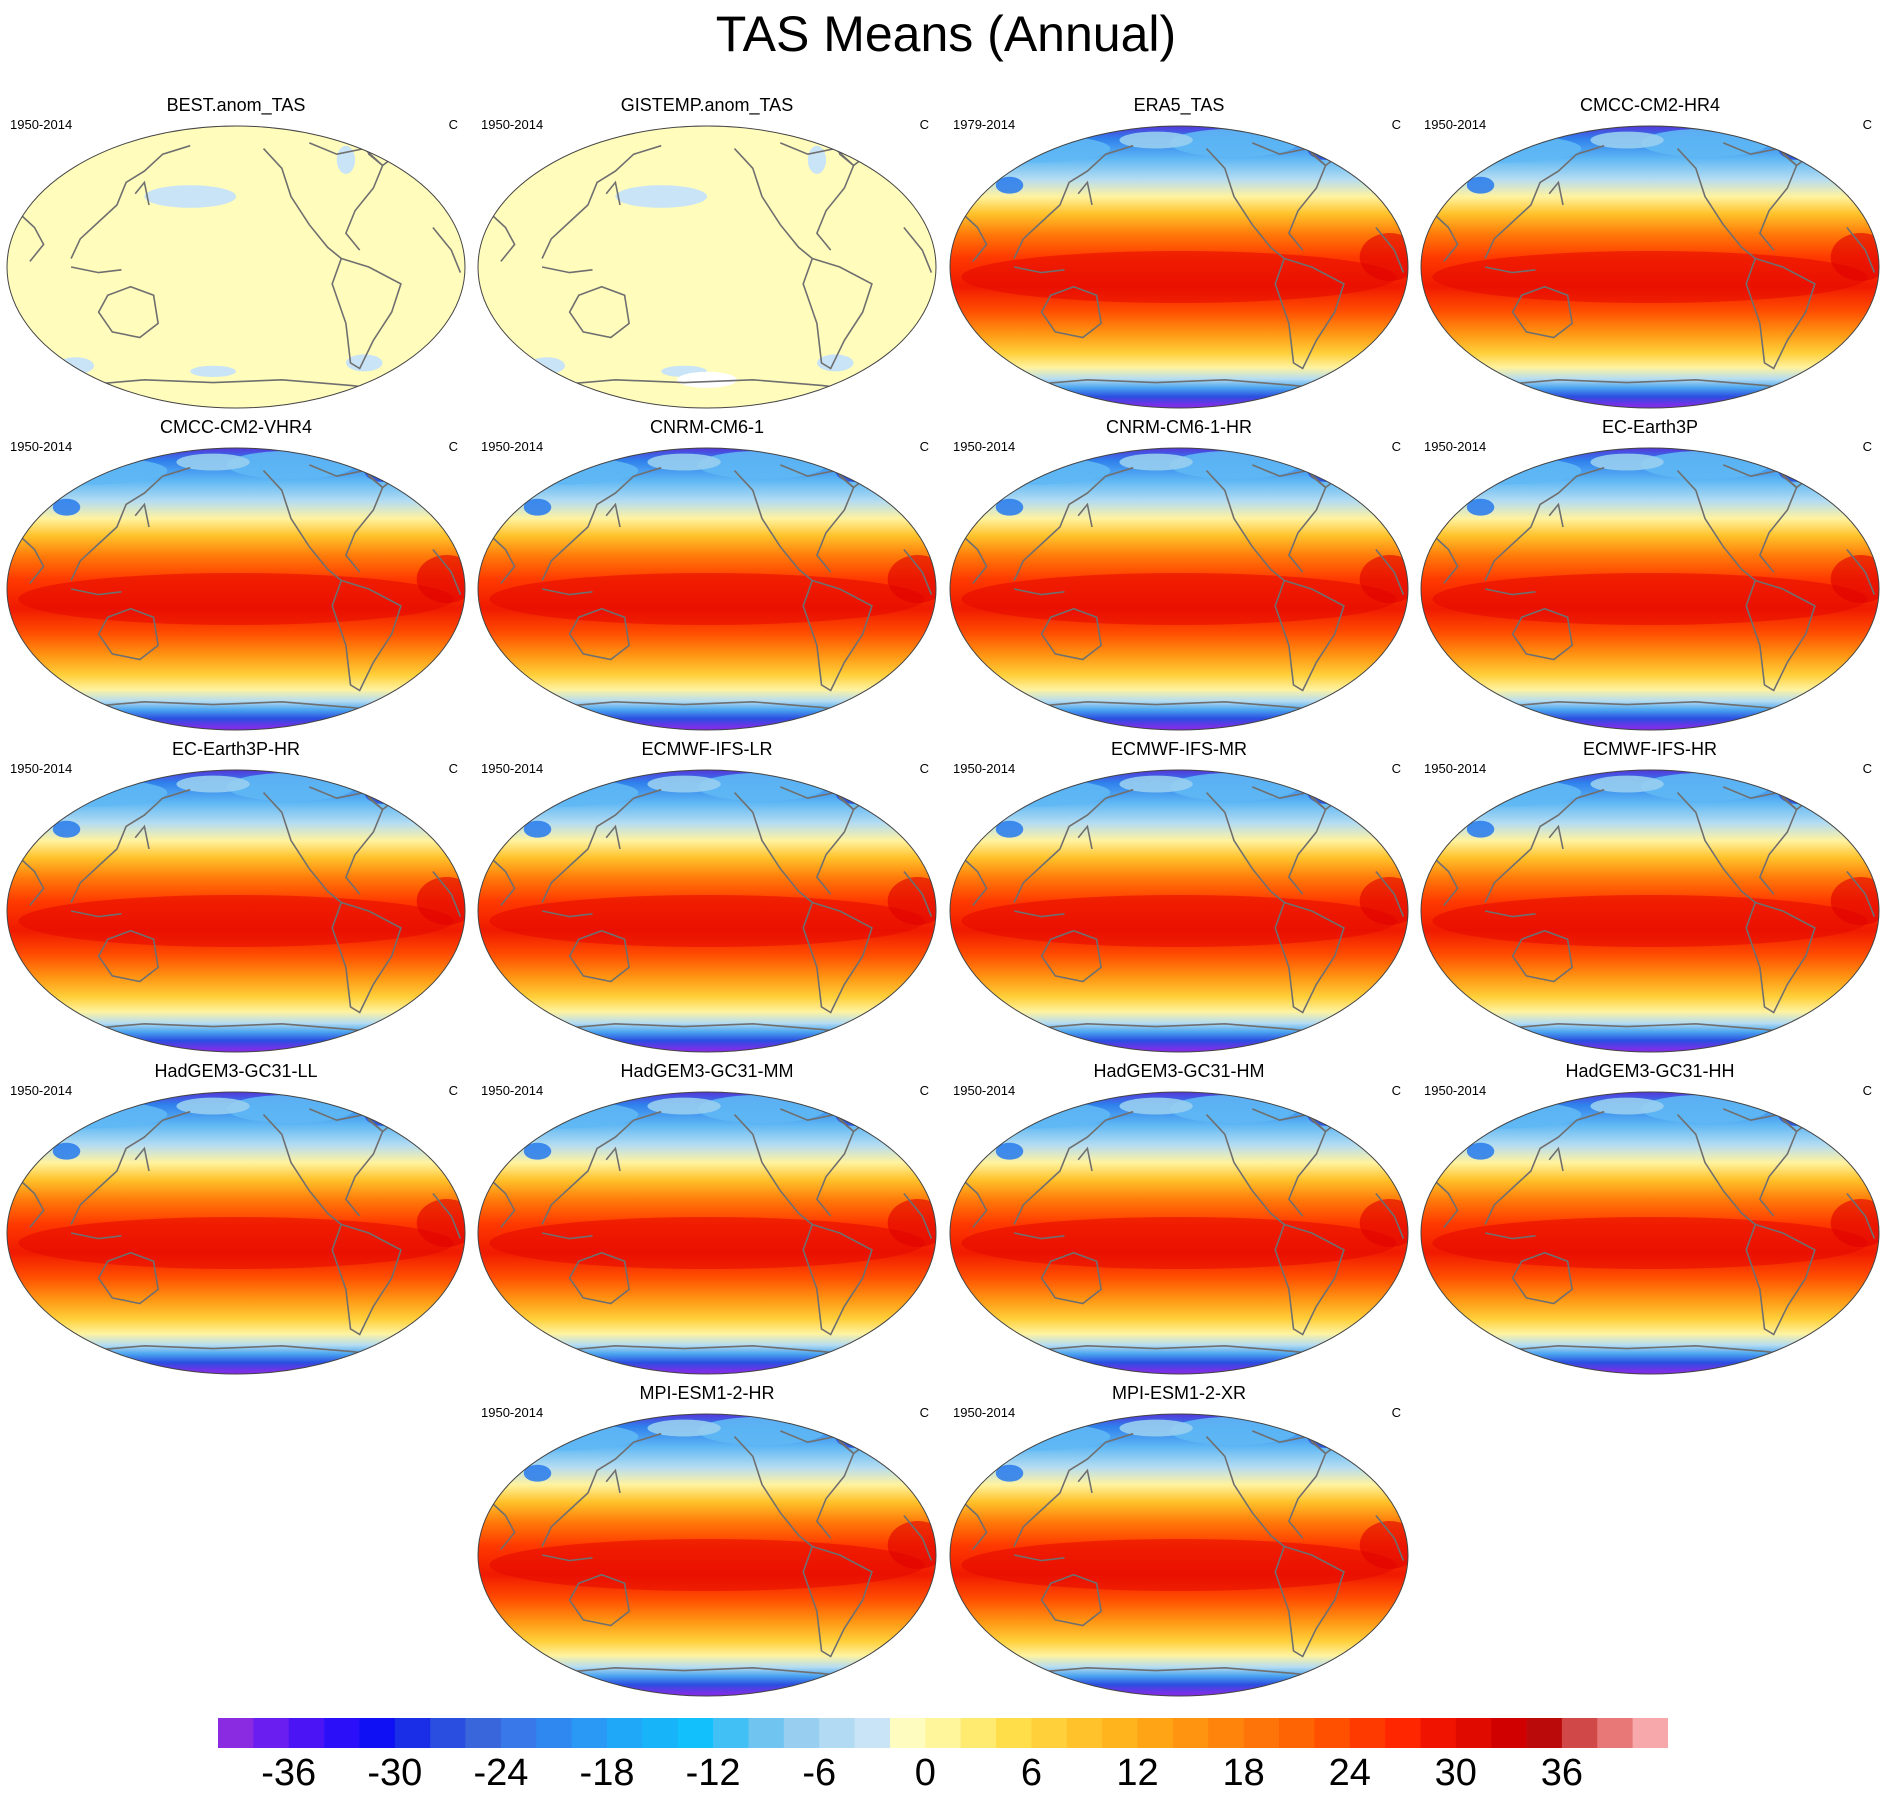 This screenshot has height=1802, width=1892. I want to click on colorbar-tick-label: -6, so click(819, 1773).